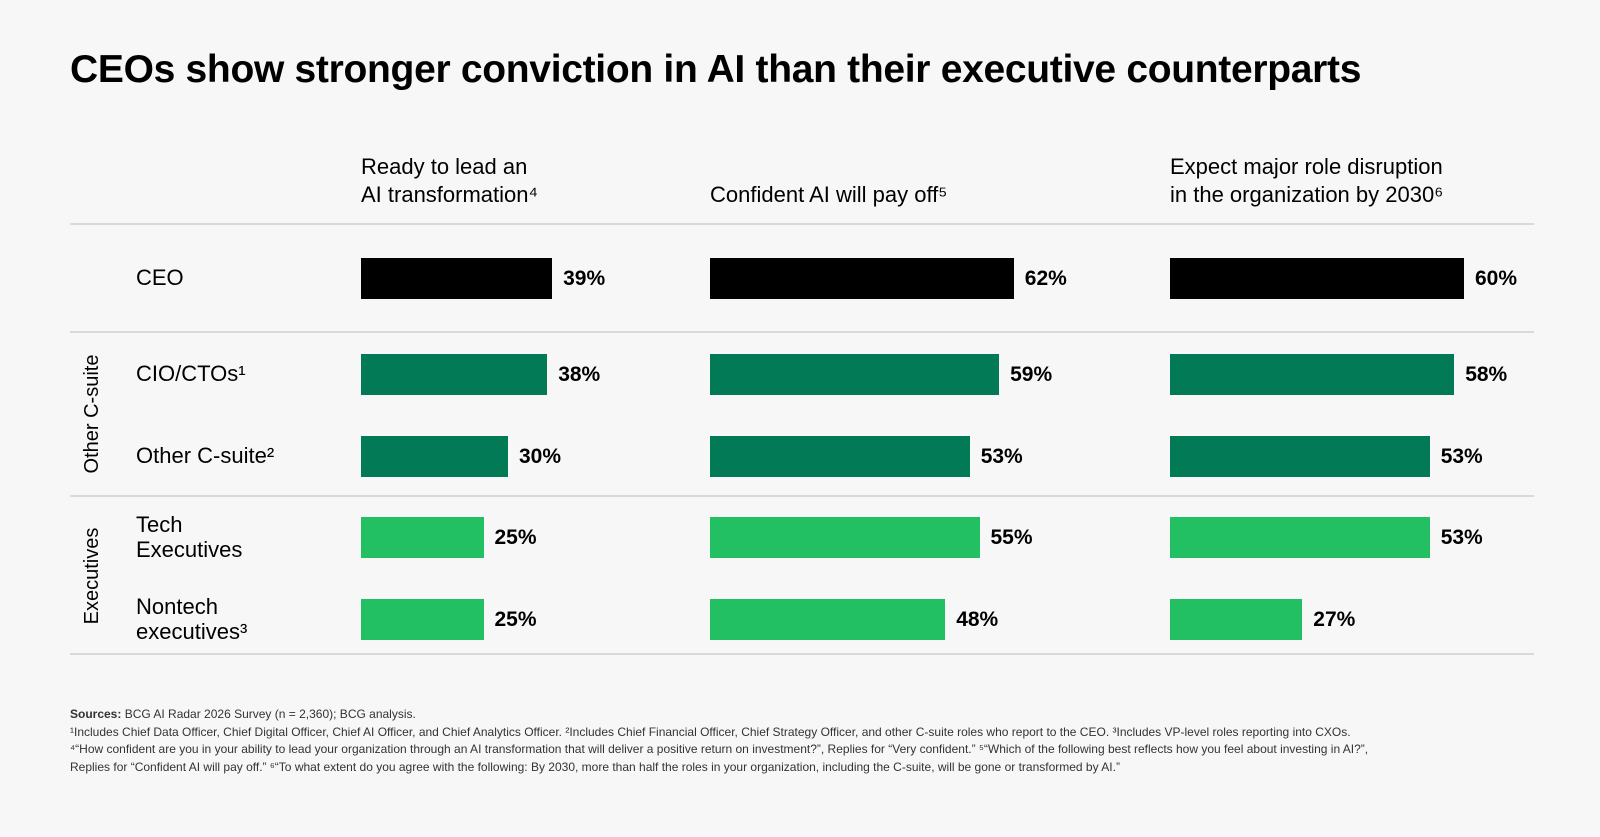  What do you see at coordinates (1031, 374) in the screenshot?
I see `value-label-cio-ctos-panel-2: 59%` at bounding box center [1031, 374].